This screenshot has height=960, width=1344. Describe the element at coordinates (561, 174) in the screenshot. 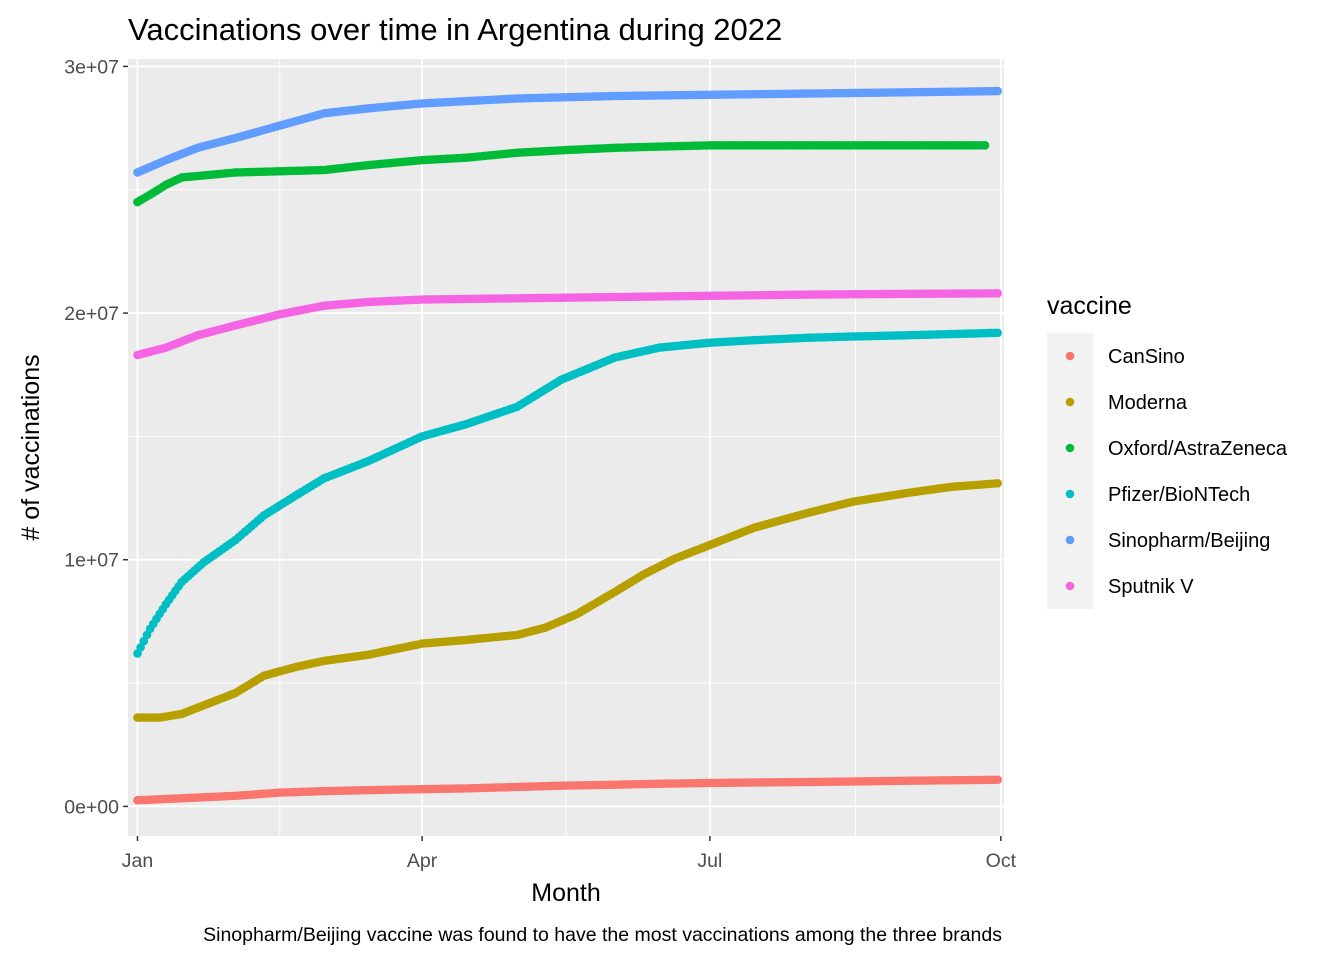

I see `series-oxford-astrazeneca` at that location.